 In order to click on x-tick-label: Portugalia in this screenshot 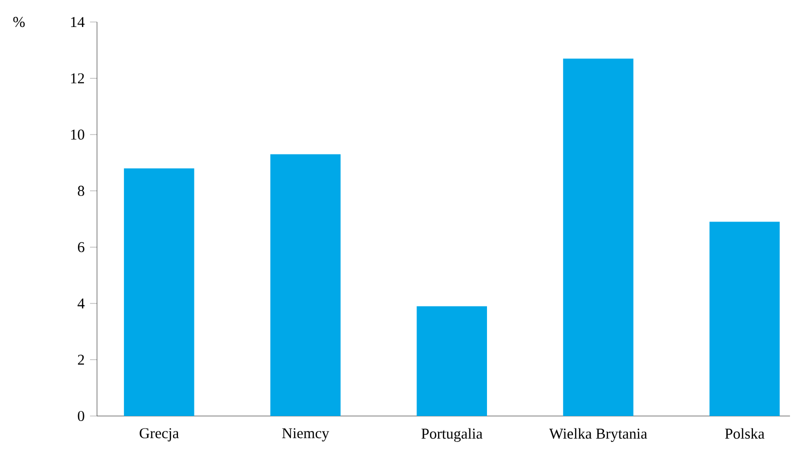, I will do `click(451, 435)`.